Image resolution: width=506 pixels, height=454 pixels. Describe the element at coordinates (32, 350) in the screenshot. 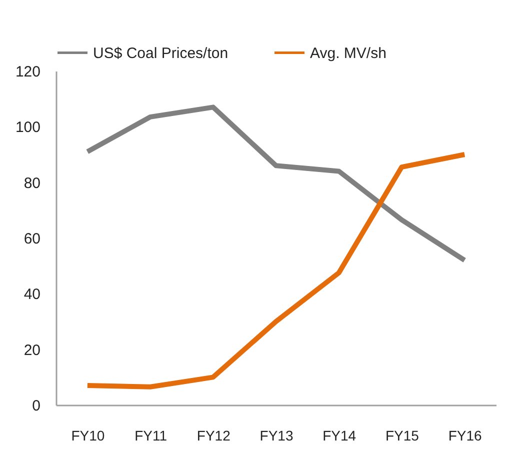

I see `y-tick-label: 20` at that location.